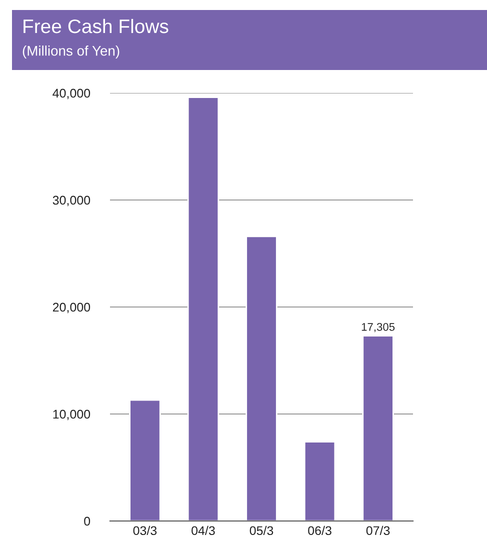  I want to click on y-tick-label: 0, so click(87, 521).